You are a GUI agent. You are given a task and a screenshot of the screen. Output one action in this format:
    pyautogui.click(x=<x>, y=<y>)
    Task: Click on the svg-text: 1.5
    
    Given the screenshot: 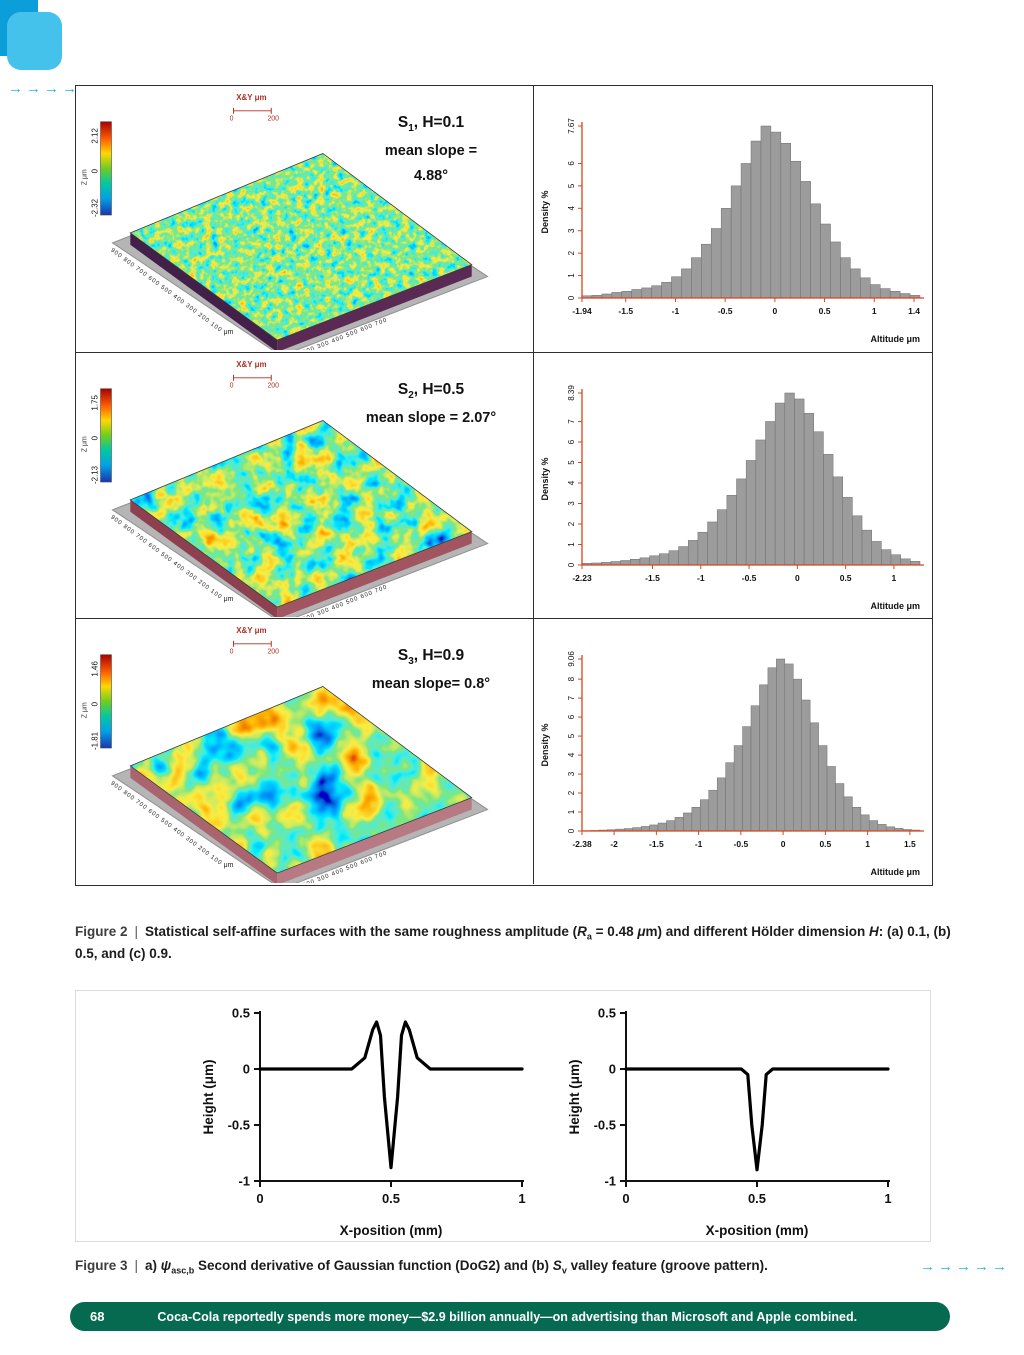 What is the action you would take?
    pyautogui.click(x=910, y=844)
    